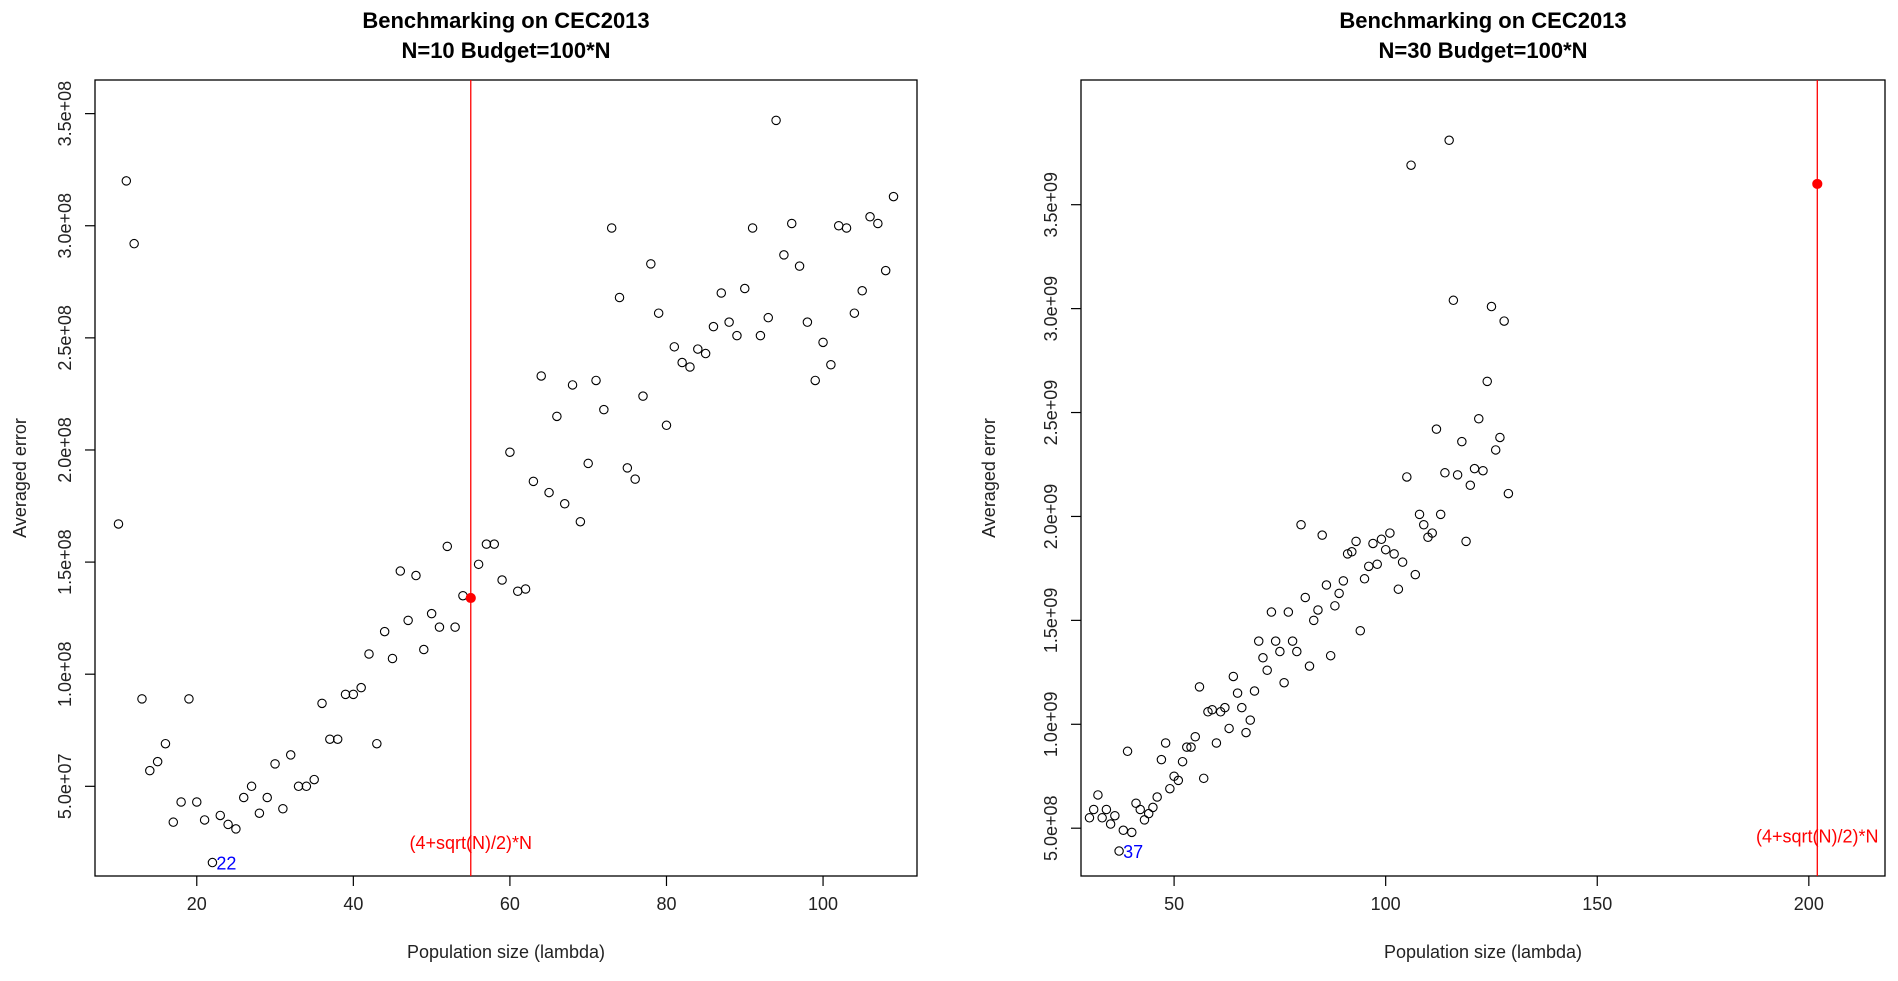 The width and height of the screenshot is (1898, 981). I want to click on y-tick-label: 3.5e+08, so click(65, 114).